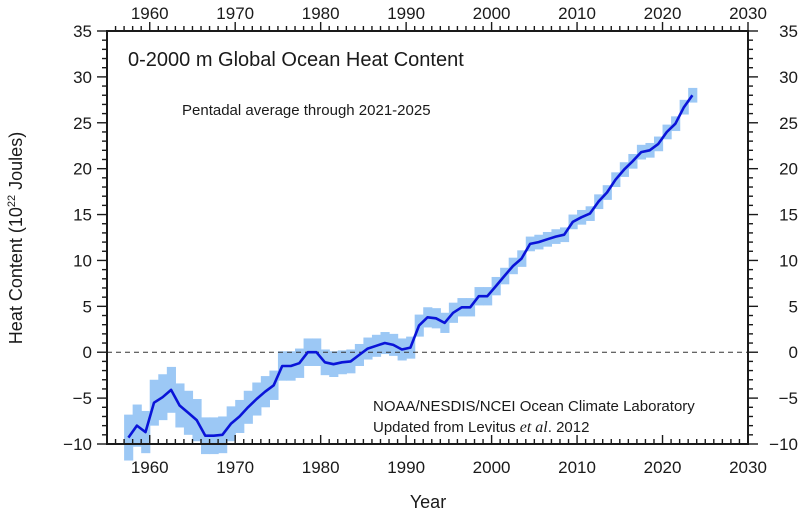 The width and height of the screenshot is (800, 517). Describe the element at coordinates (492, 13) in the screenshot. I see `x-tick-label-top: 2000` at that location.